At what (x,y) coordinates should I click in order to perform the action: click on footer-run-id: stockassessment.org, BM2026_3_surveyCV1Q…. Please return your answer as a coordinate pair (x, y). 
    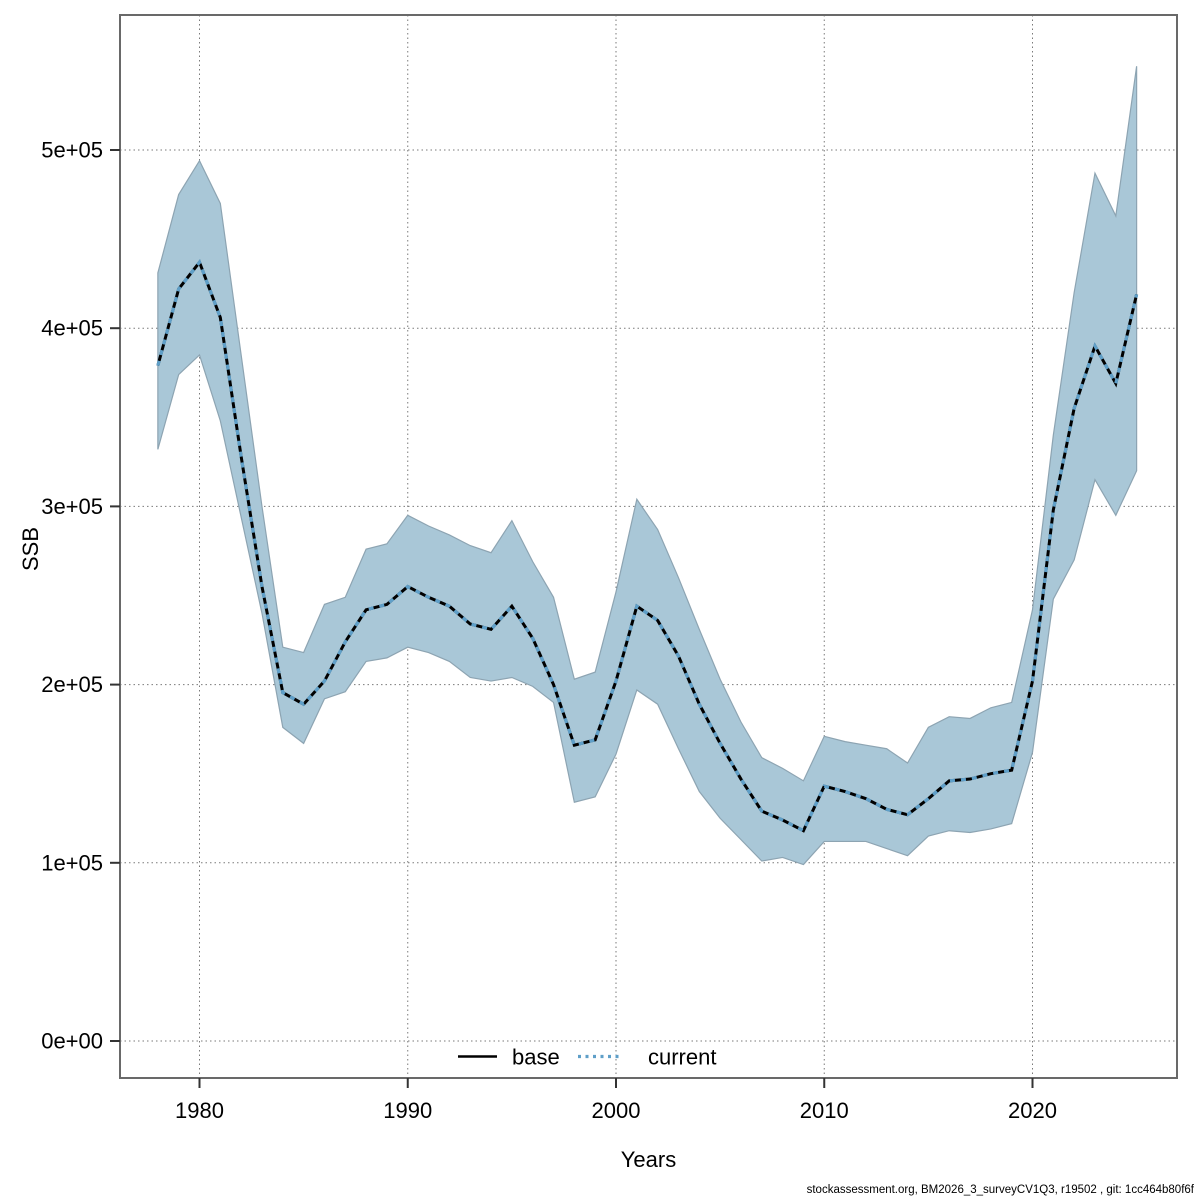
    Looking at the image, I should click on (1001, 1190).